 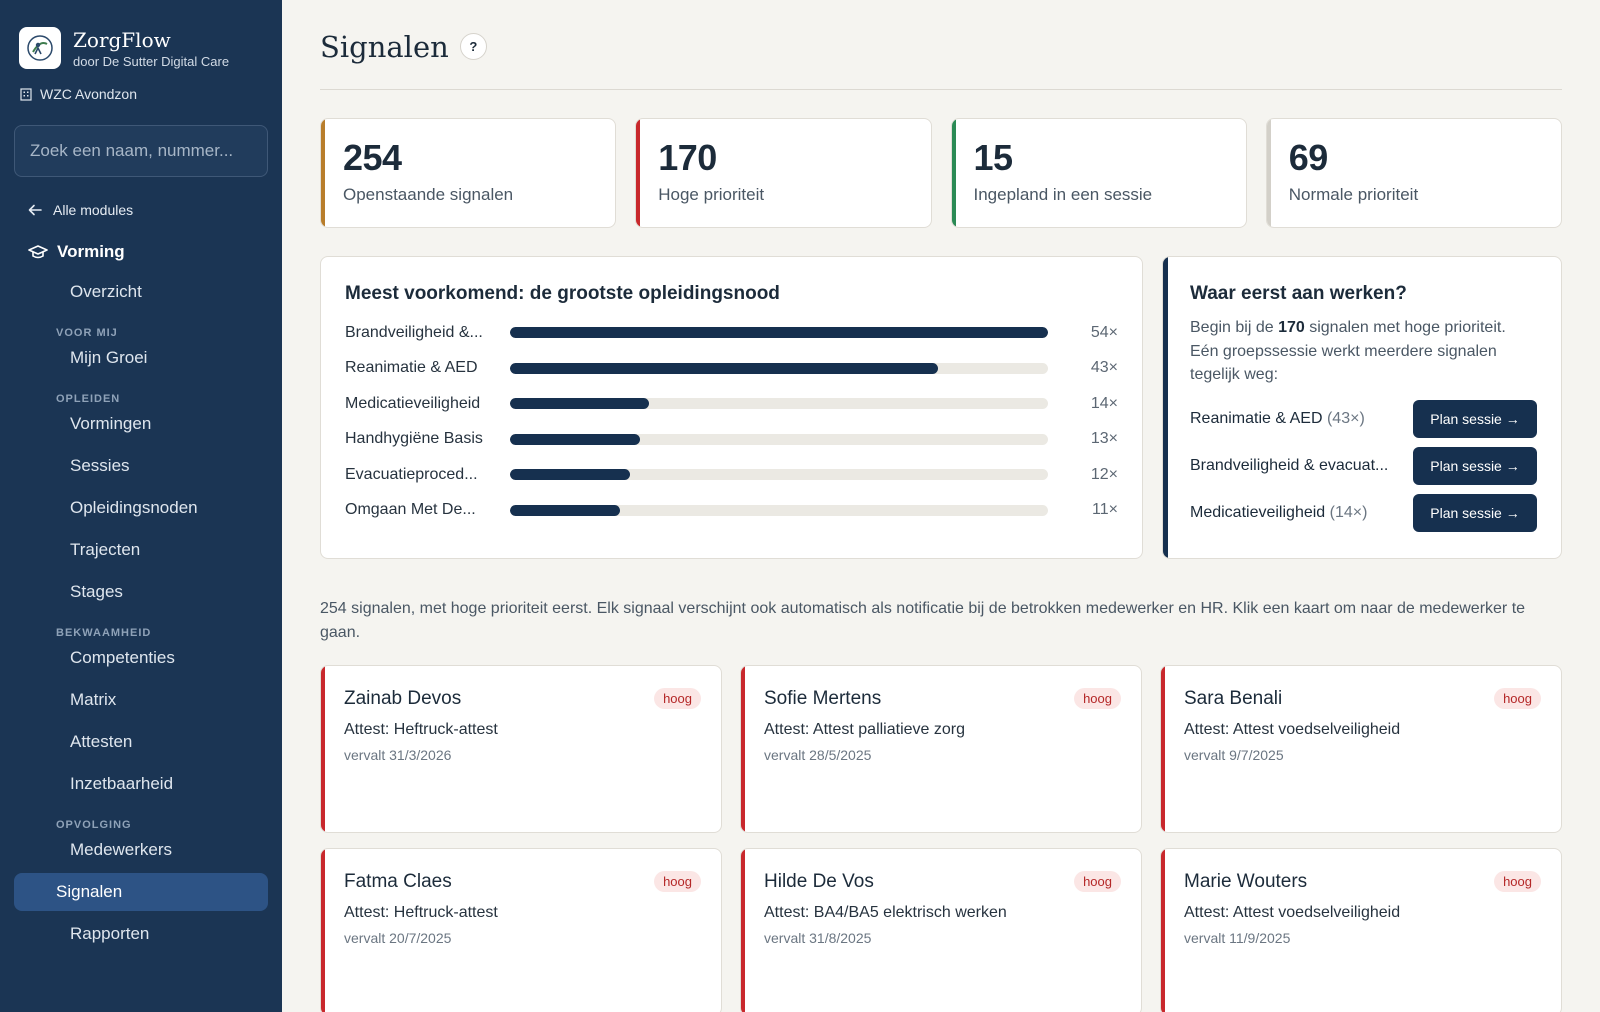 What do you see at coordinates (1098, 173) in the screenshot?
I see `stat-card: 15 Ingepland in een sessie` at bounding box center [1098, 173].